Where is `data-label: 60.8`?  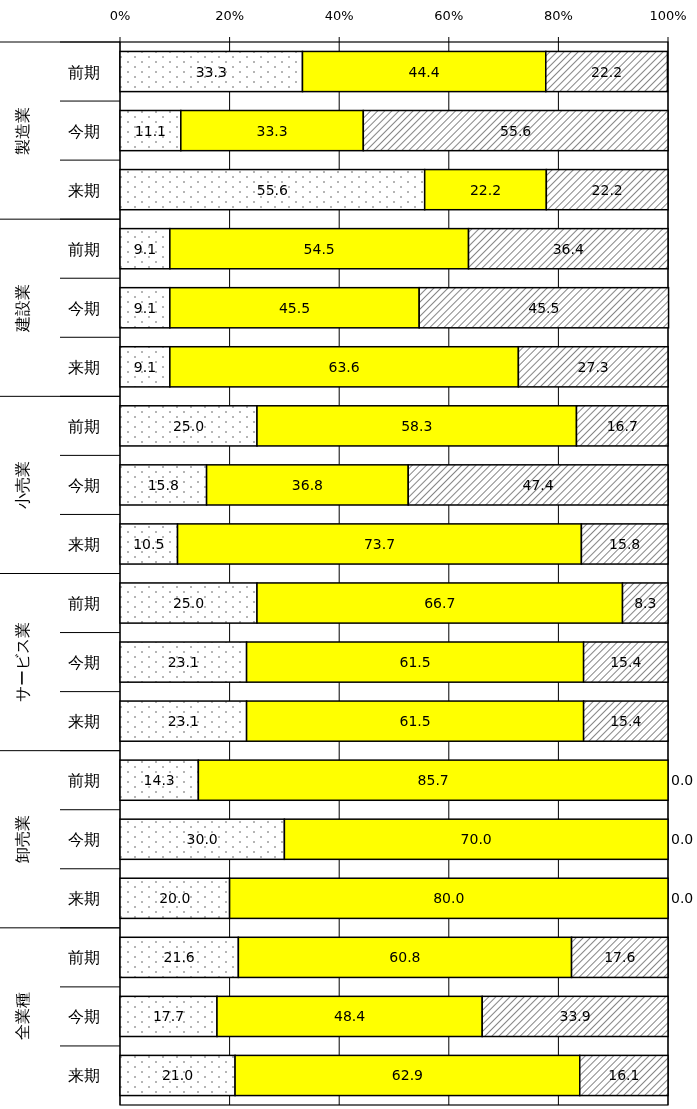
data-label: 60.8 is located at coordinates (405, 957).